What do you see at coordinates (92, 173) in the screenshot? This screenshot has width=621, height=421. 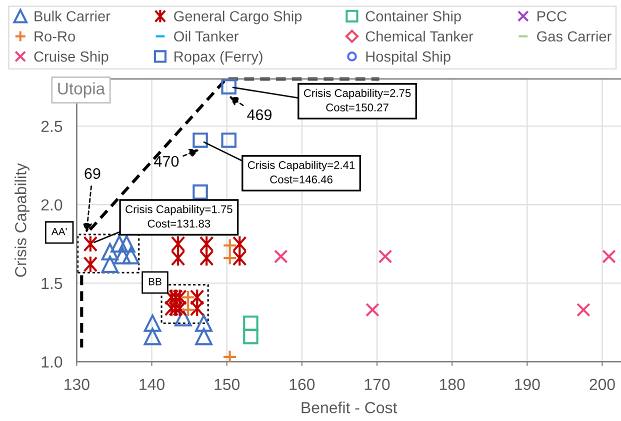 I see `annotation: 69` at bounding box center [92, 173].